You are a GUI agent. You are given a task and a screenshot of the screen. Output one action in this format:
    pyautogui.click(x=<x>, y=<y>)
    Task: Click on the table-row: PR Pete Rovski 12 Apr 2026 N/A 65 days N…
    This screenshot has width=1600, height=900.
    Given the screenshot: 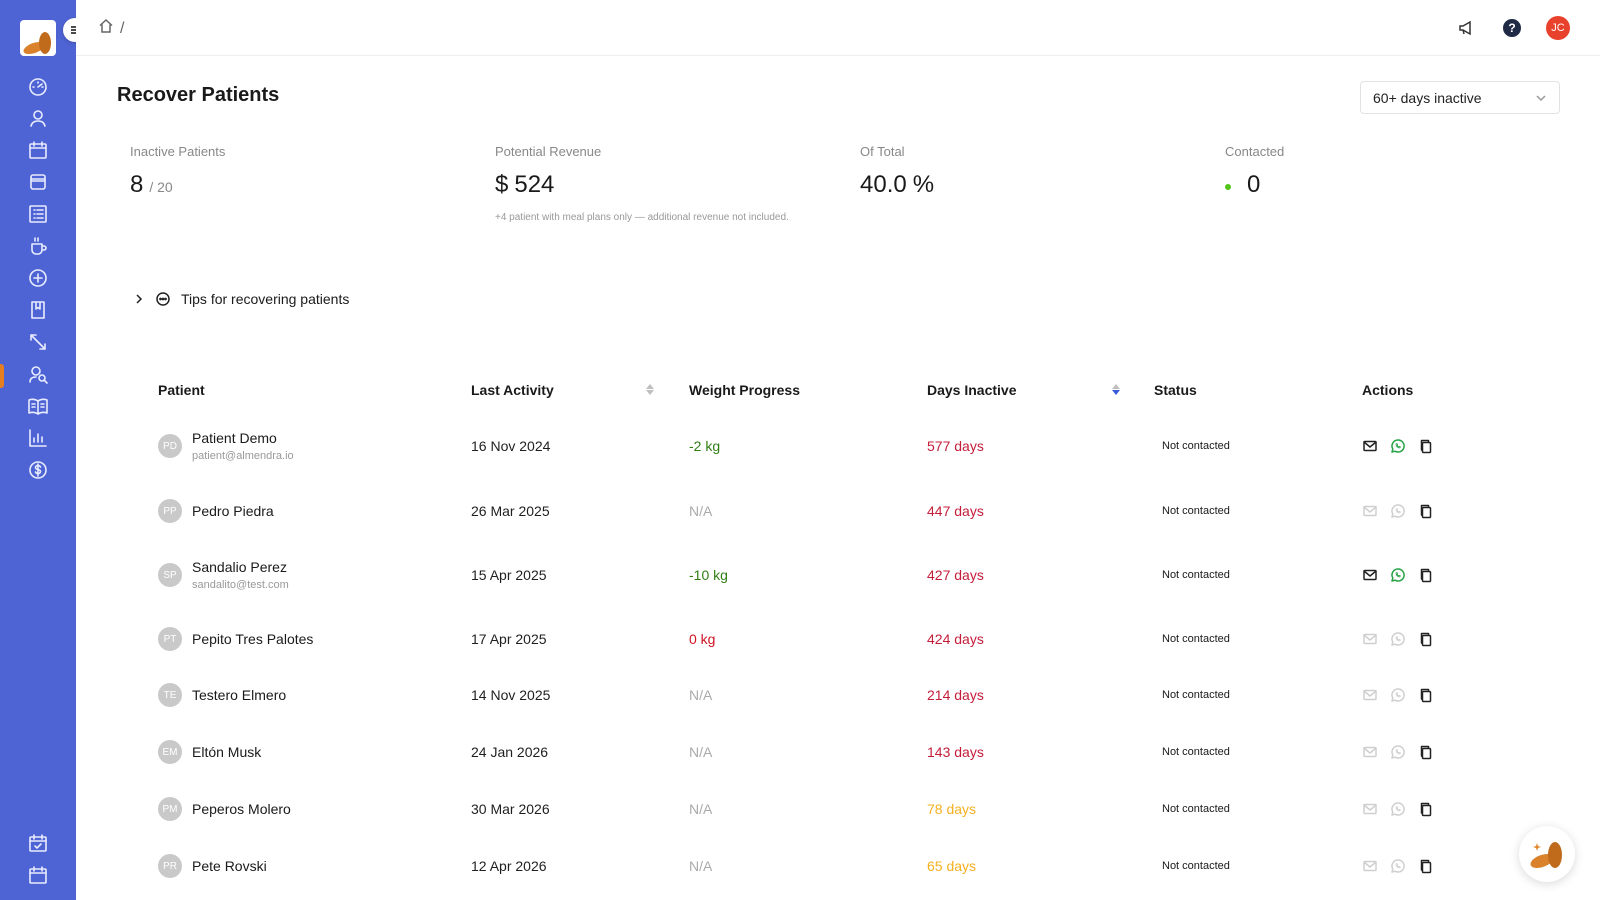 What is the action you would take?
    pyautogui.click(x=830, y=866)
    